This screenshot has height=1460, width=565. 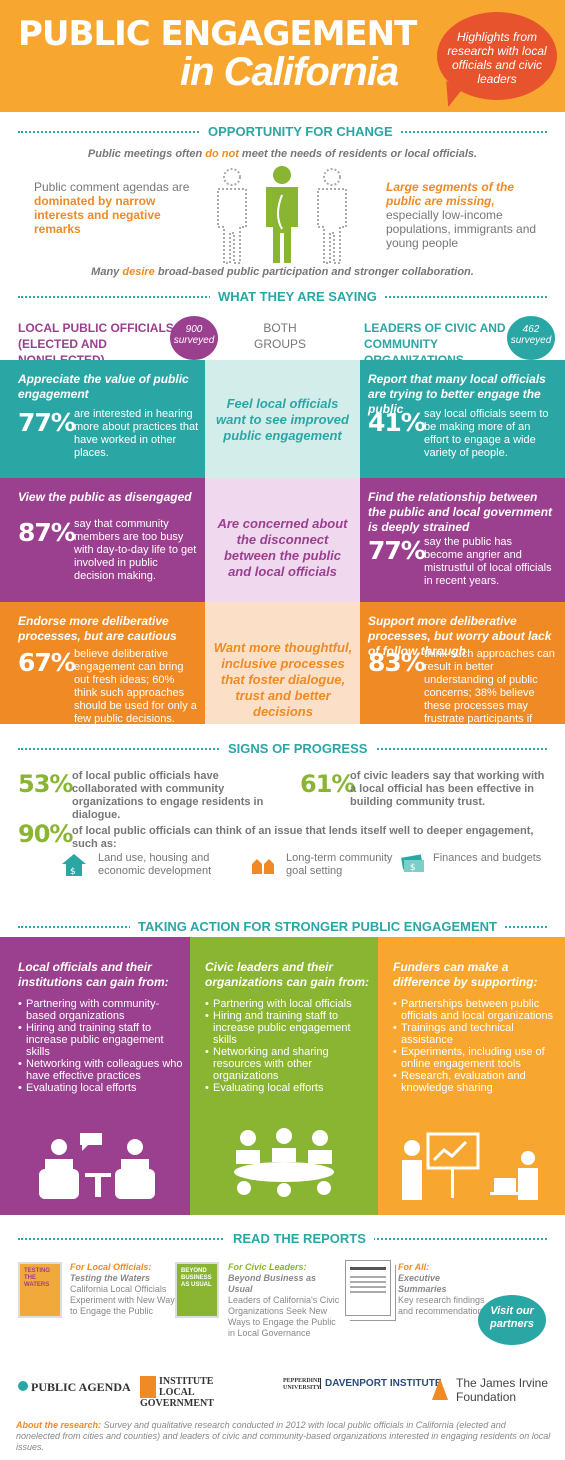 What do you see at coordinates (45, 784) in the screenshot?
I see `progress-stat1-pct: 53%` at bounding box center [45, 784].